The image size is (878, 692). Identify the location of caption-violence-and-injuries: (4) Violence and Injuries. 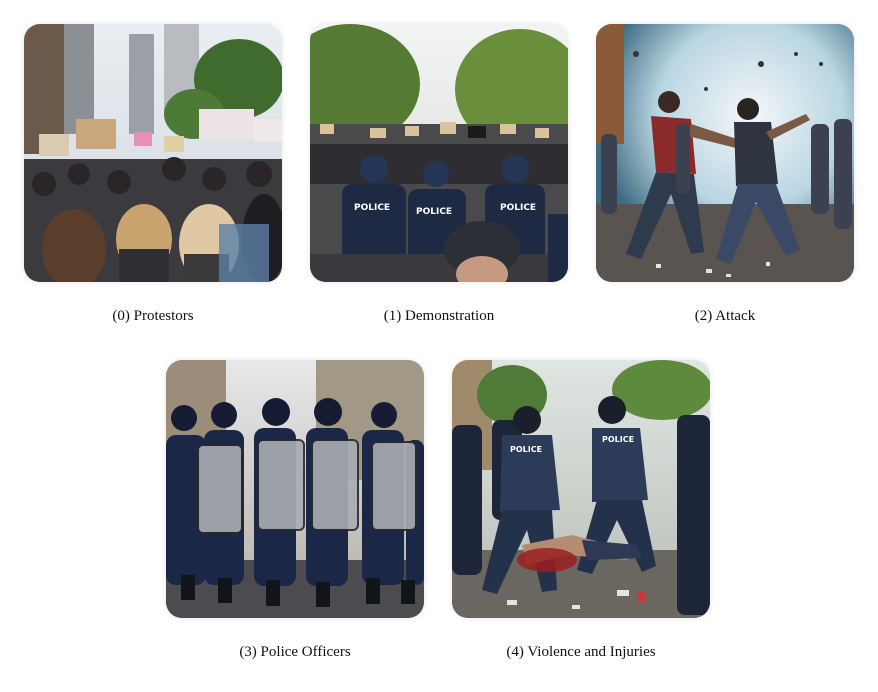
(581, 652).